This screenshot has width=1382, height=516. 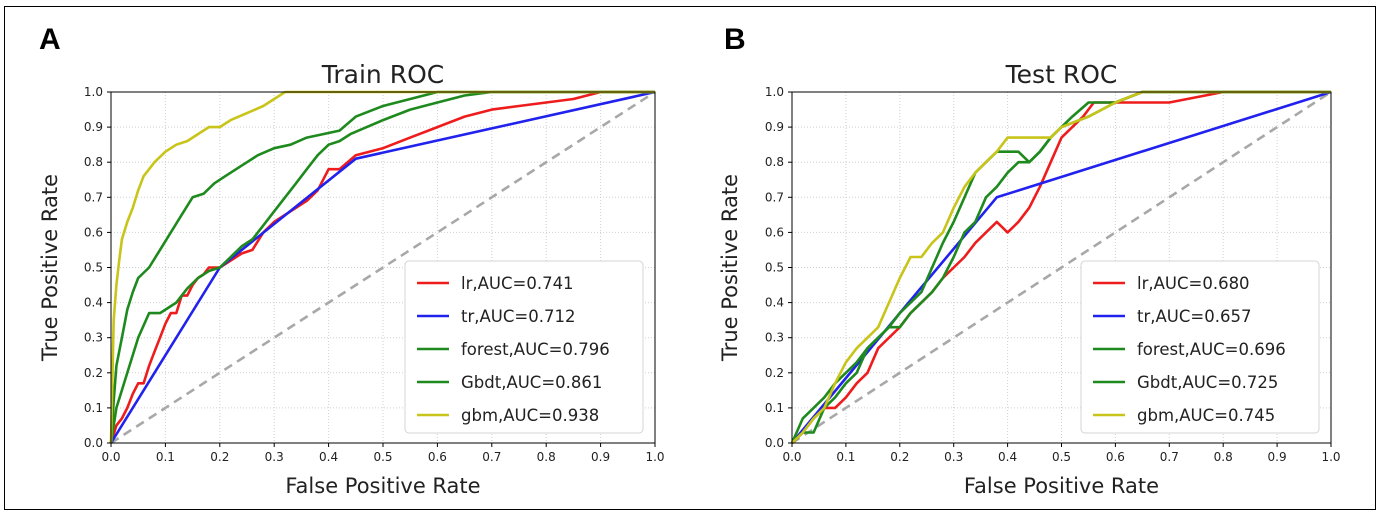 I want to click on legend-entry-4: gbm,AUC=0.938, so click(x=530, y=415).